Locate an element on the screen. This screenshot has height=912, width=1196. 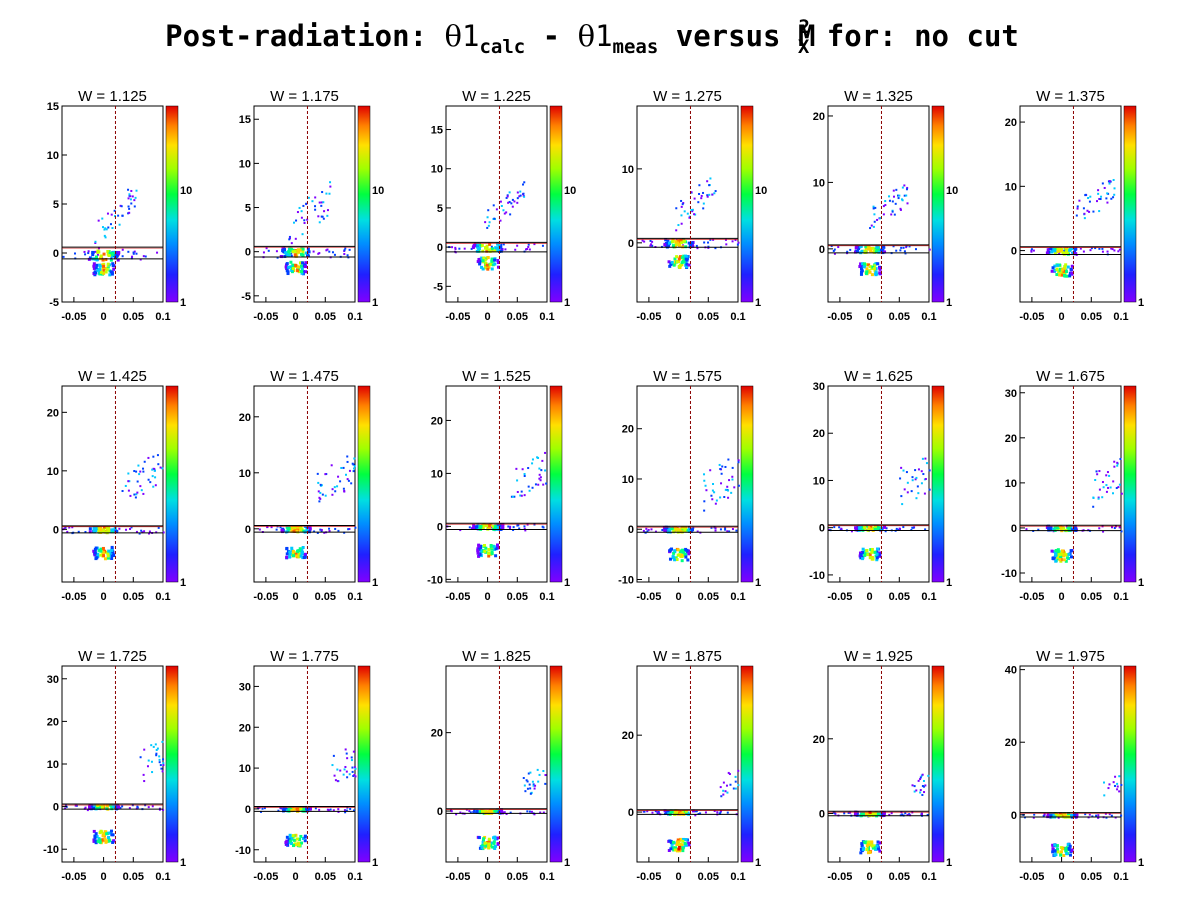
y-tick-label: 30 is located at coordinates (53, 680).